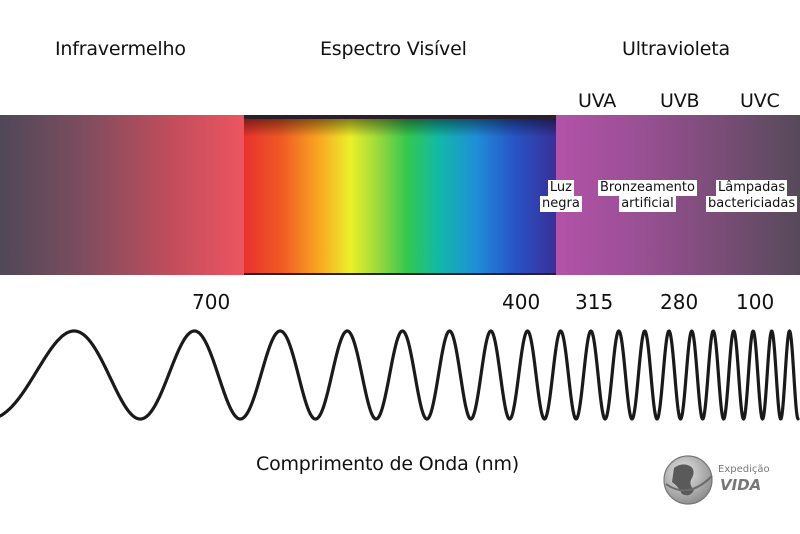 The width and height of the screenshot is (800, 534). What do you see at coordinates (560, 188) in the screenshot?
I see `uva-use-line1: Luz` at bounding box center [560, 188].